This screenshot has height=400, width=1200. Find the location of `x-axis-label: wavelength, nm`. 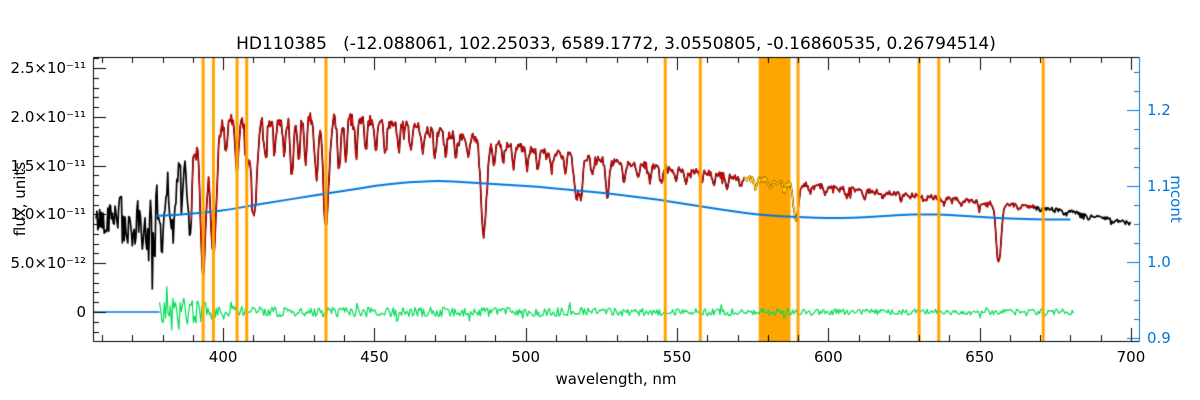

x-axis-label: wavelength, nm is located at coordinates (616, 379).